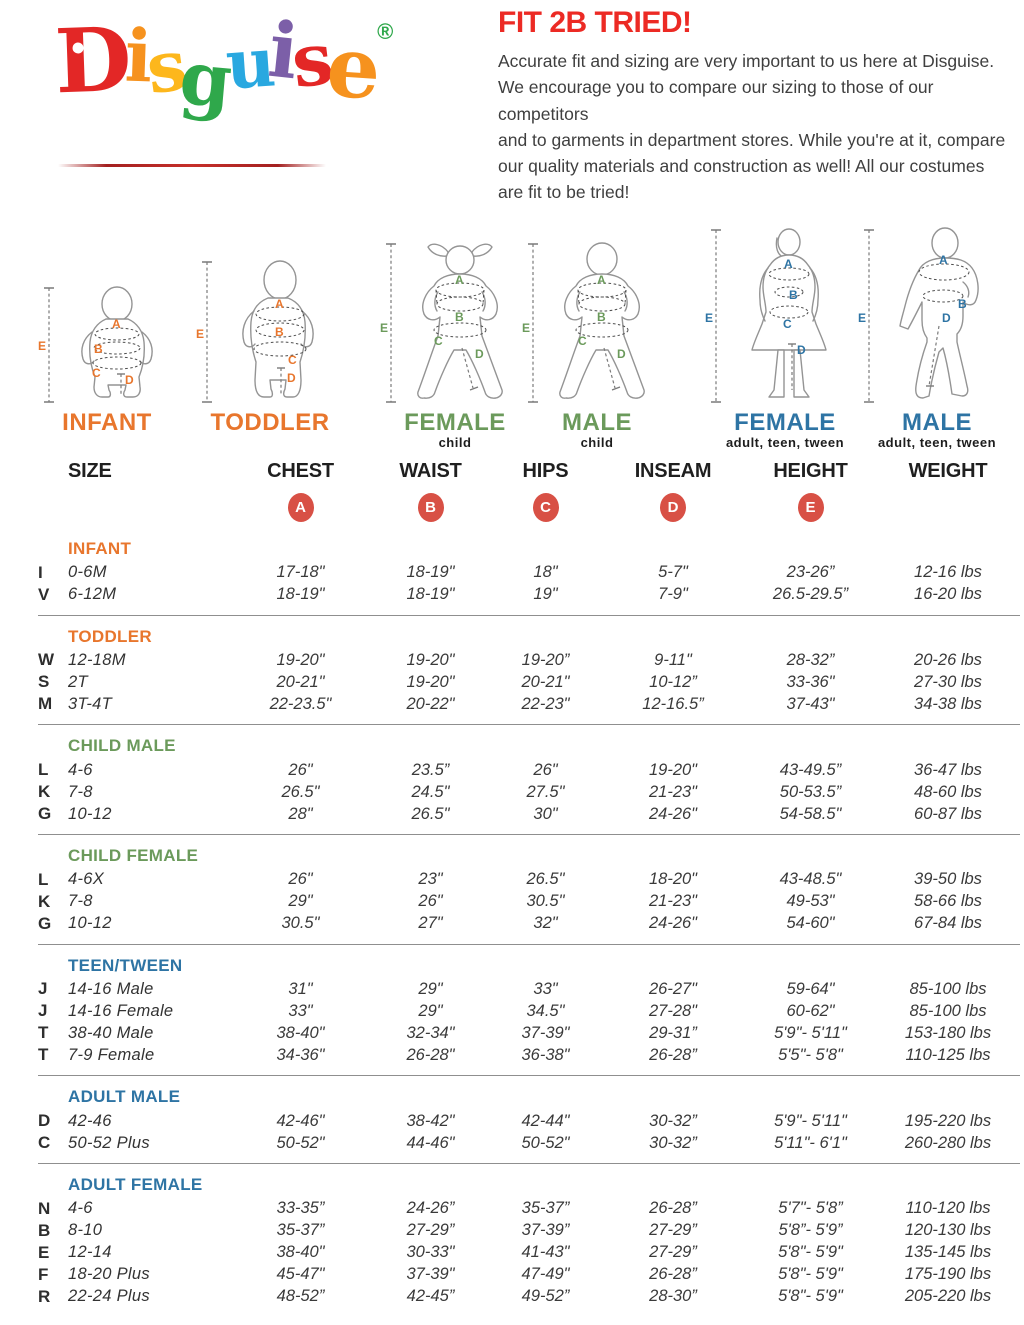 This screenshot has width=1024, height=1325. What do you see at coordinates (948, 1120) in the screenshot?
I see `cell-weight: 195-220 lbs` at bounding box center [948, 1120].